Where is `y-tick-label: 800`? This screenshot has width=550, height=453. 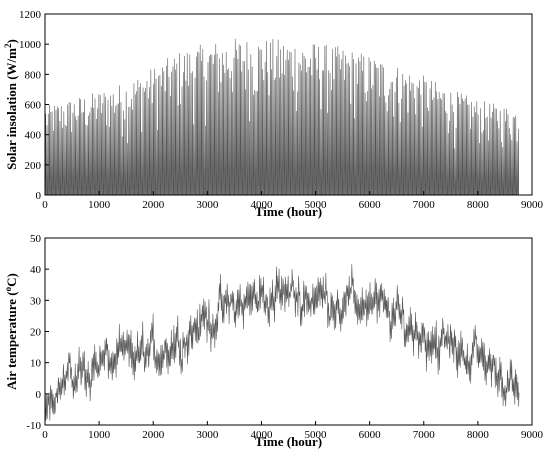 y-tick-label: 800 is located at coordinates (33, 75).